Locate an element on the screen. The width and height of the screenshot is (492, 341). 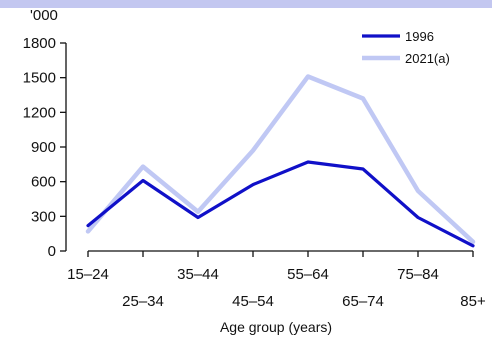
top-banner-strip is located at coordinates (246, 4).